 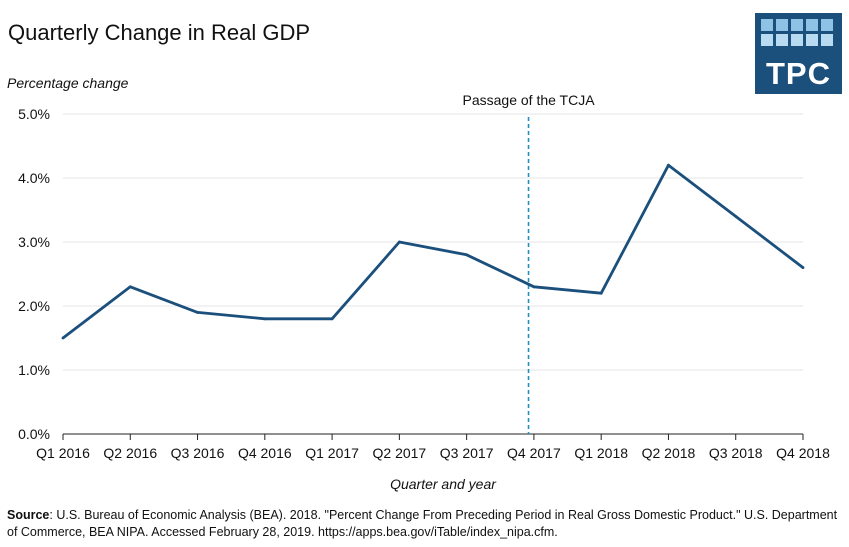 What do you see at coordinates (601, 453) in the screenshot?
I see `x-tick-label: Q1 2018` at bounding box center [601, 453].